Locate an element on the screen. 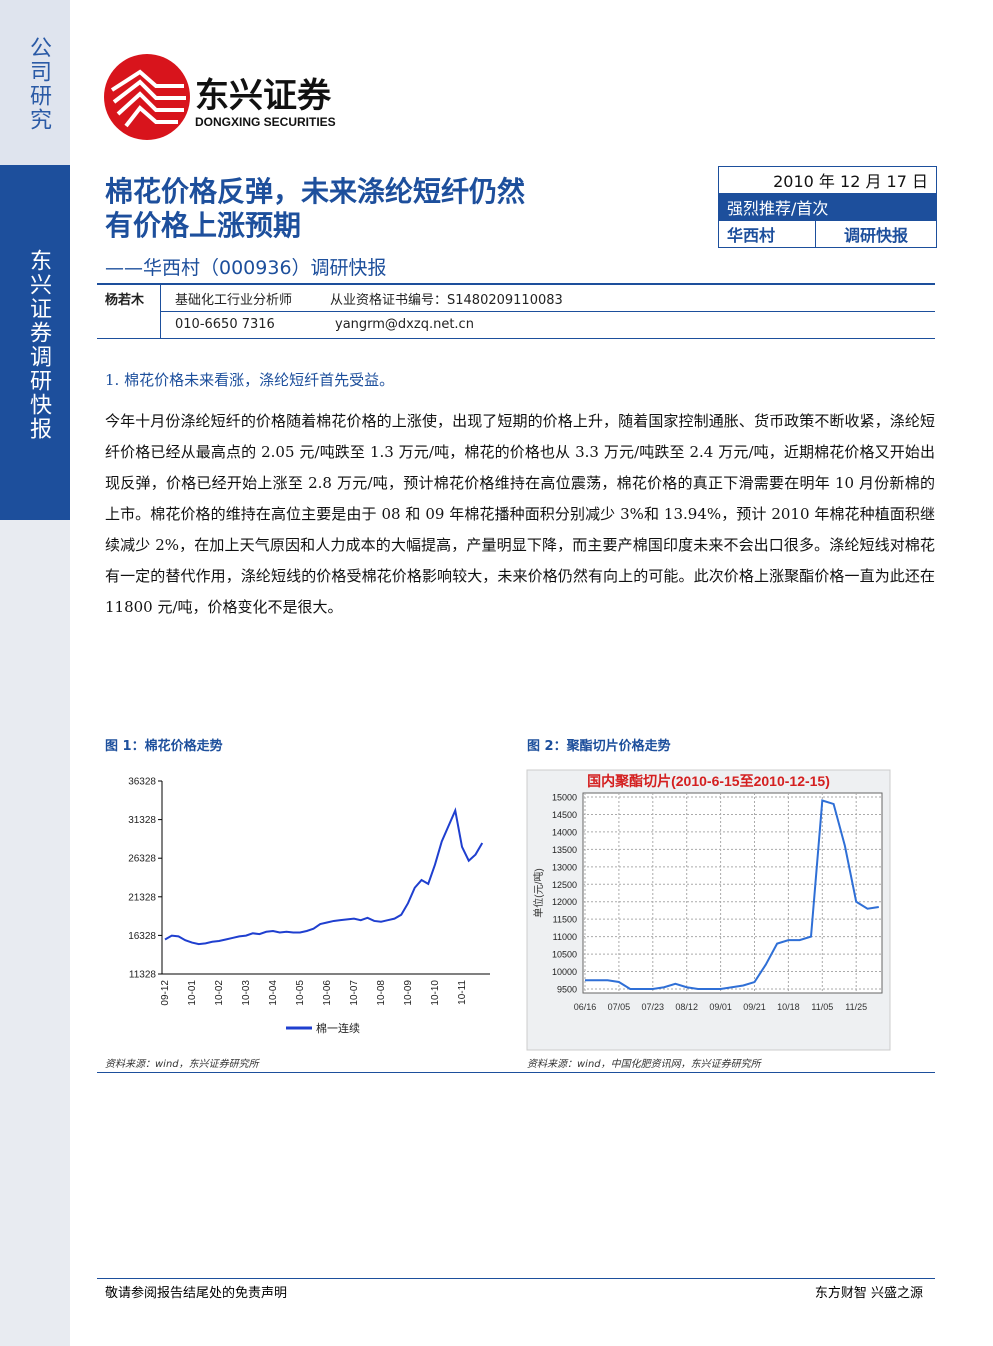 The height and width of the screenshot is (1346, 993). author-name: 杨若木 is located at coordinates (125, 300).